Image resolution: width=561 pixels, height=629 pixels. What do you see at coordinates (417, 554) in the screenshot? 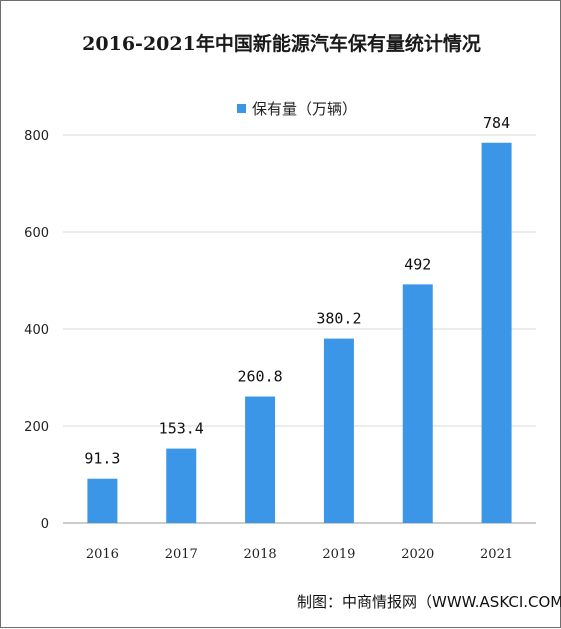
I see `x-tick-label: 2020` at bounding box center [417, 554].